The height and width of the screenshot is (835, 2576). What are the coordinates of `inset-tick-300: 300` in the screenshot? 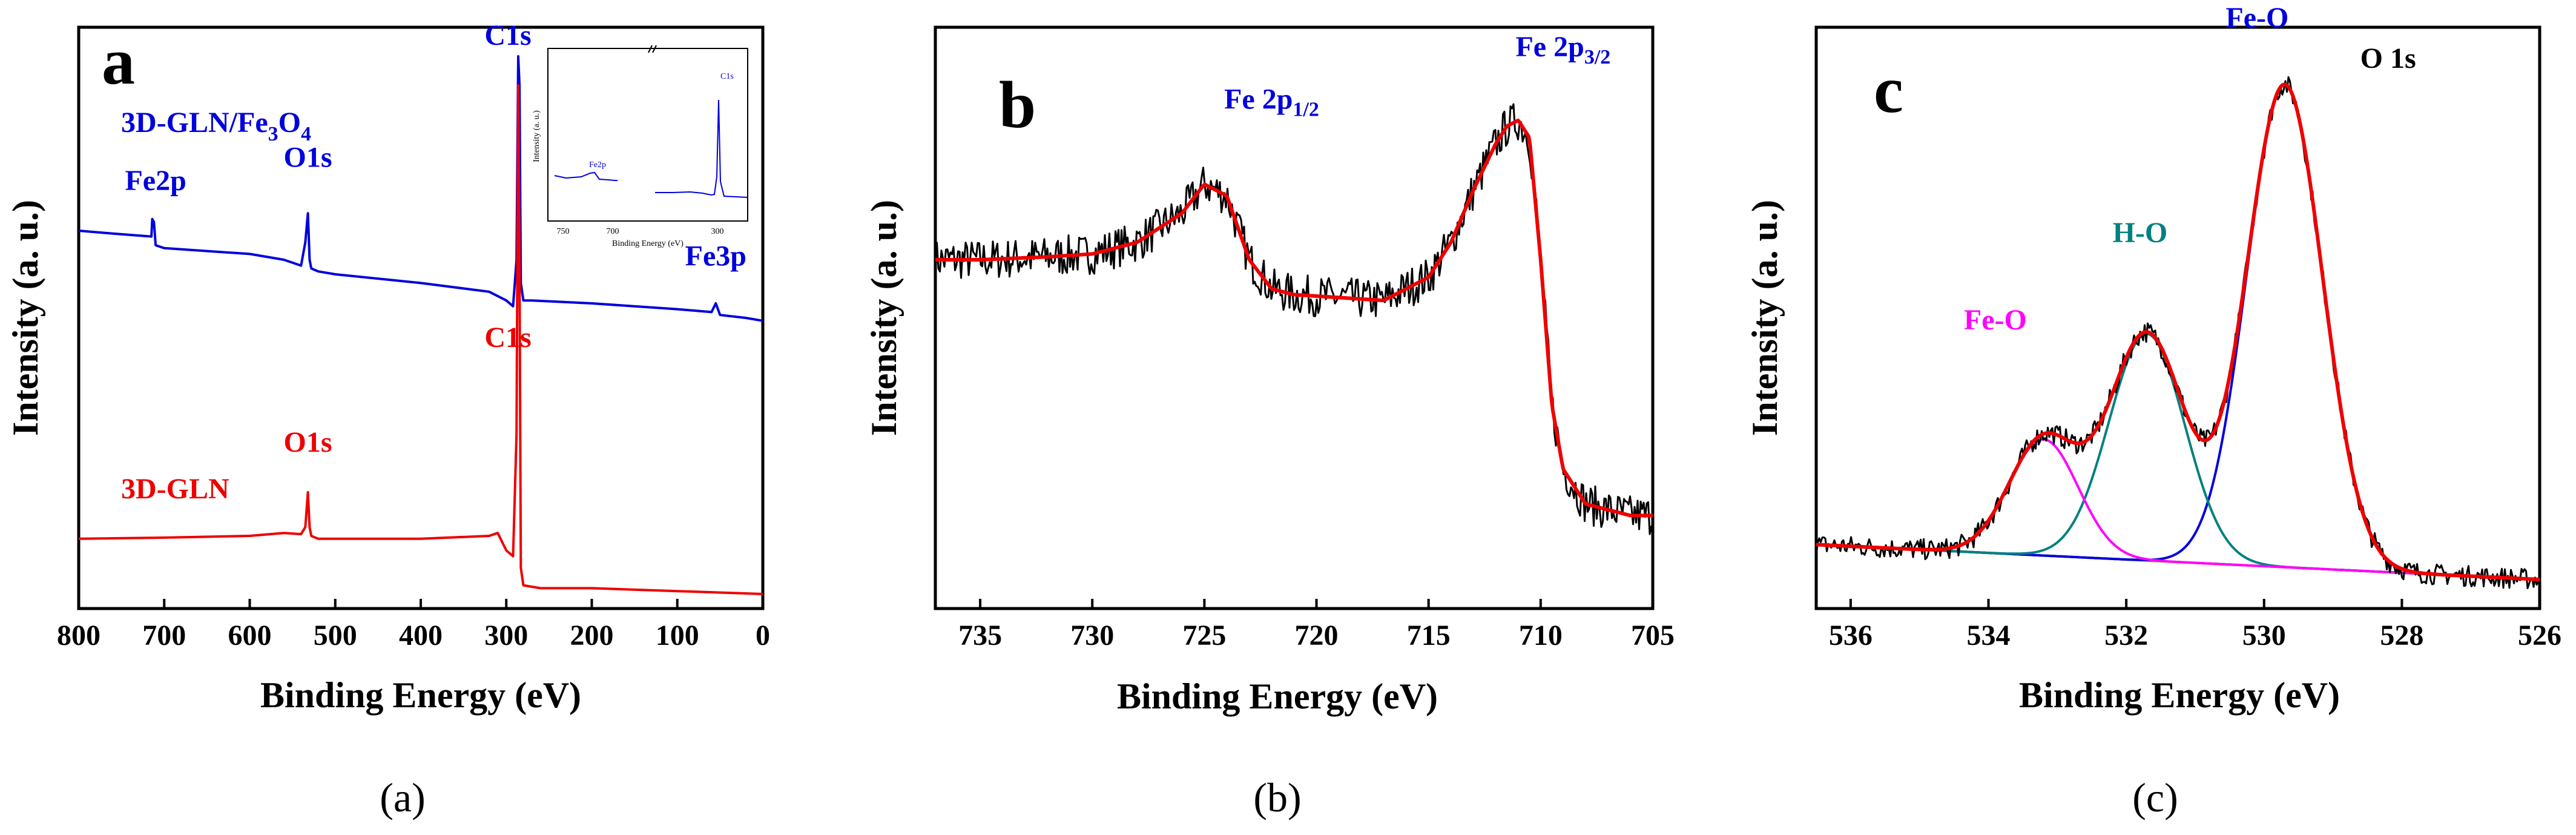 It's located at (717, 232).